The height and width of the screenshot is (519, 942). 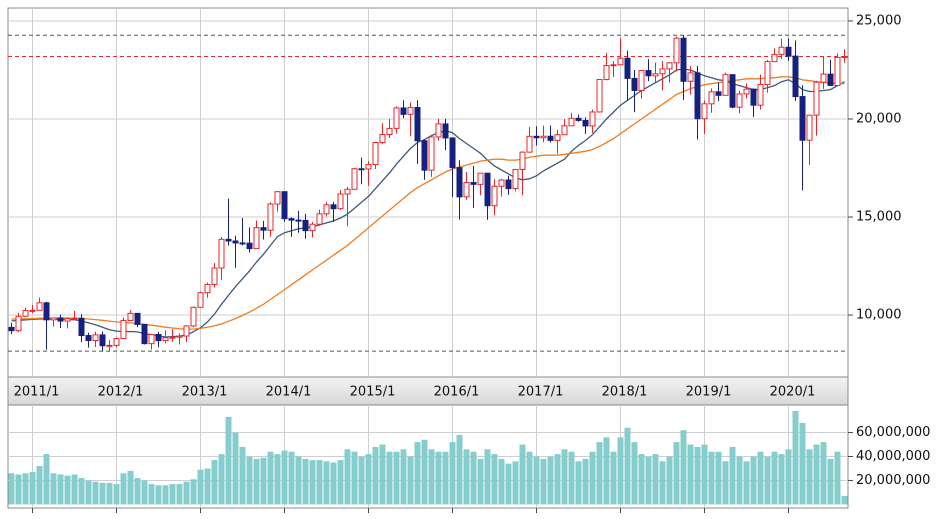 What do you see at coordinates (893, 480) in the screenshot?
I see `volume-tick-label: 20,000,000` at bounding box center [893, 480].